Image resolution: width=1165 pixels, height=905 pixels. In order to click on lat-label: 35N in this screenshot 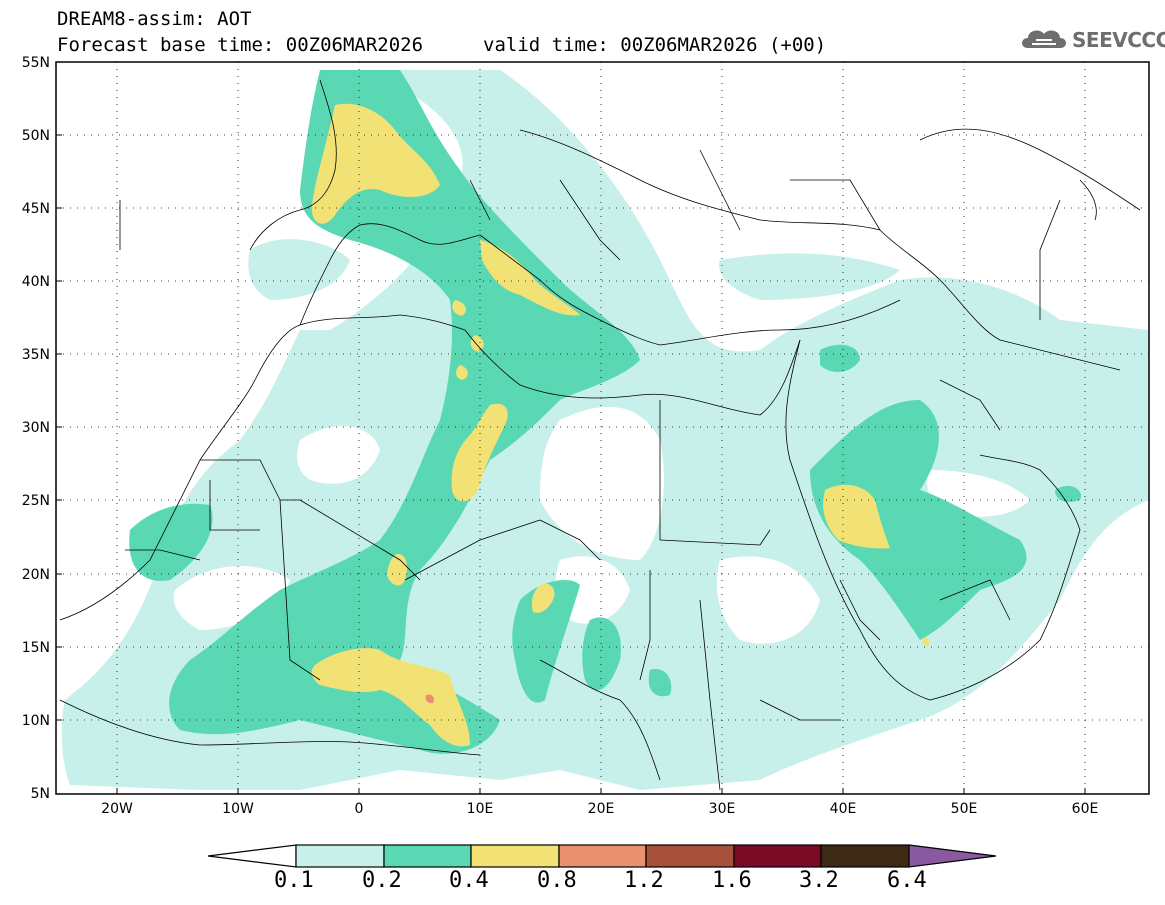, I will do `click(36, 355)`.